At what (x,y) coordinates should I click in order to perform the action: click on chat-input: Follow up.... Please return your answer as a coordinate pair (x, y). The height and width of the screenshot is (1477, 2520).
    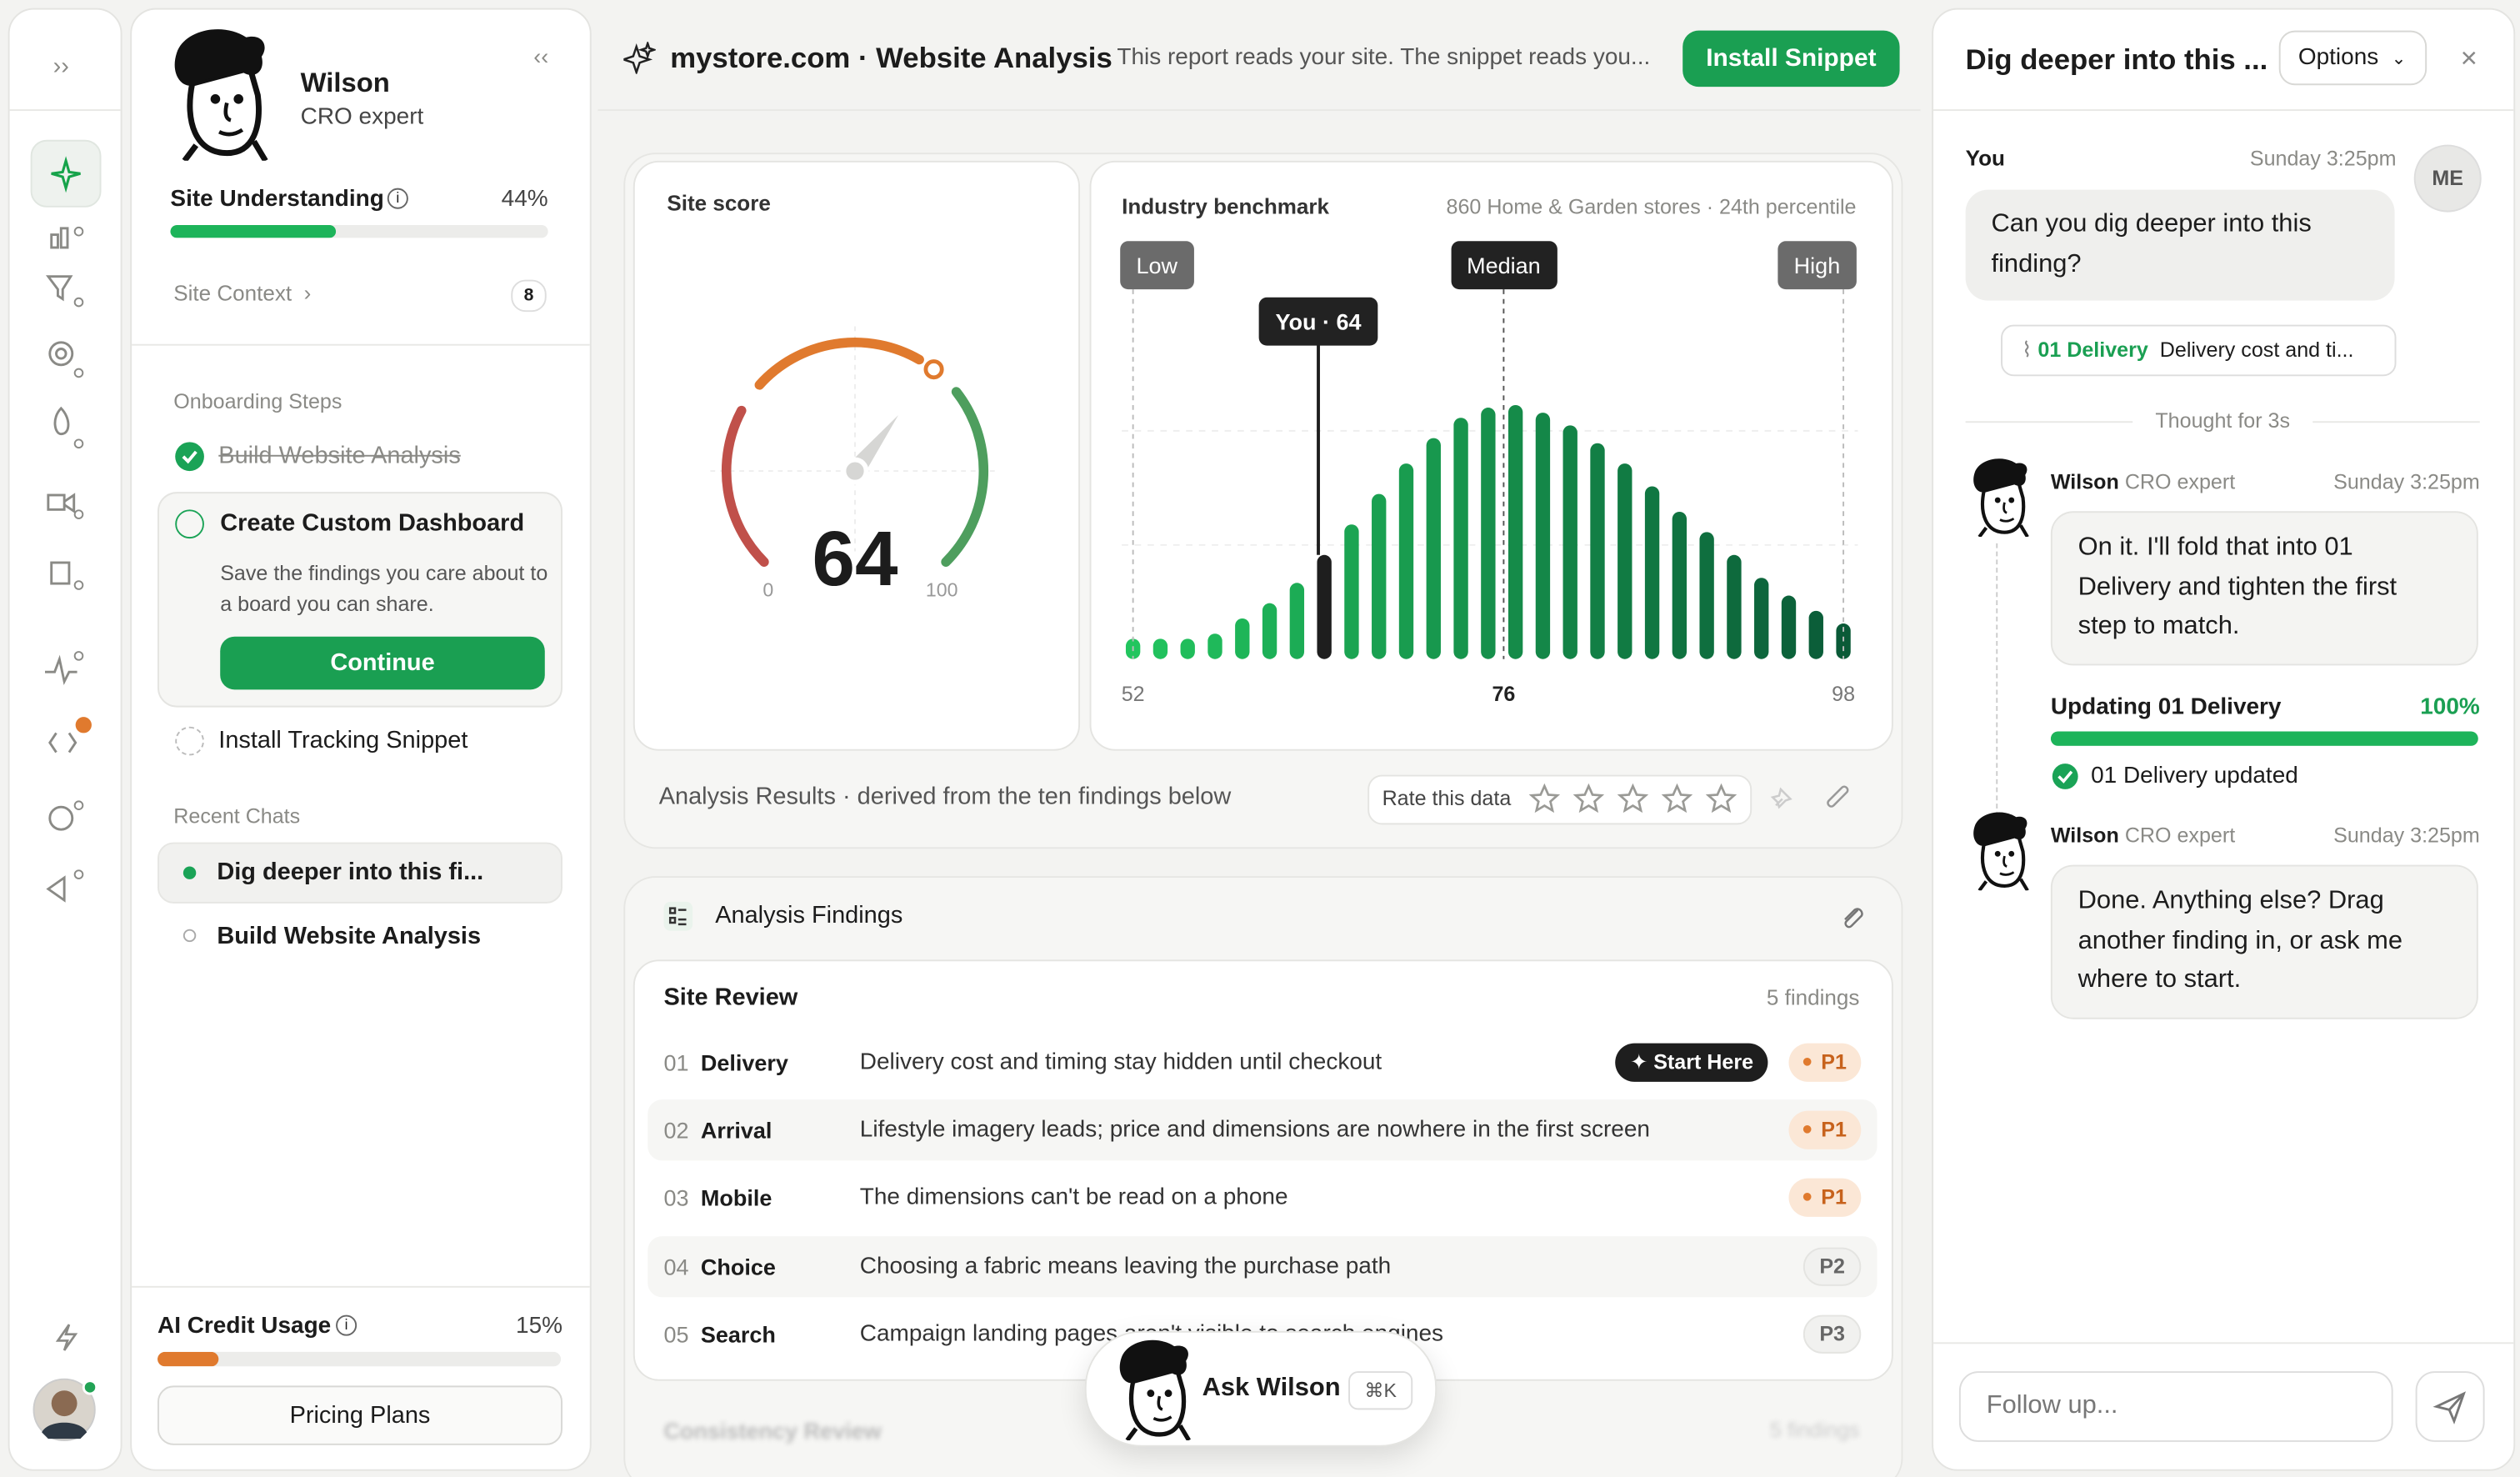
    Looking at the image, I should click on (2175, 1406).